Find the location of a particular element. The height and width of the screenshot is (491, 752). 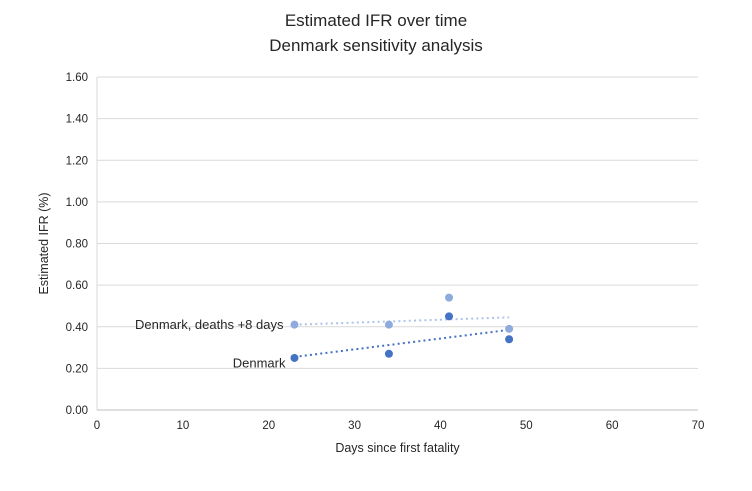

y-tick-label: 0.40 is located at coordinates (77, 328).